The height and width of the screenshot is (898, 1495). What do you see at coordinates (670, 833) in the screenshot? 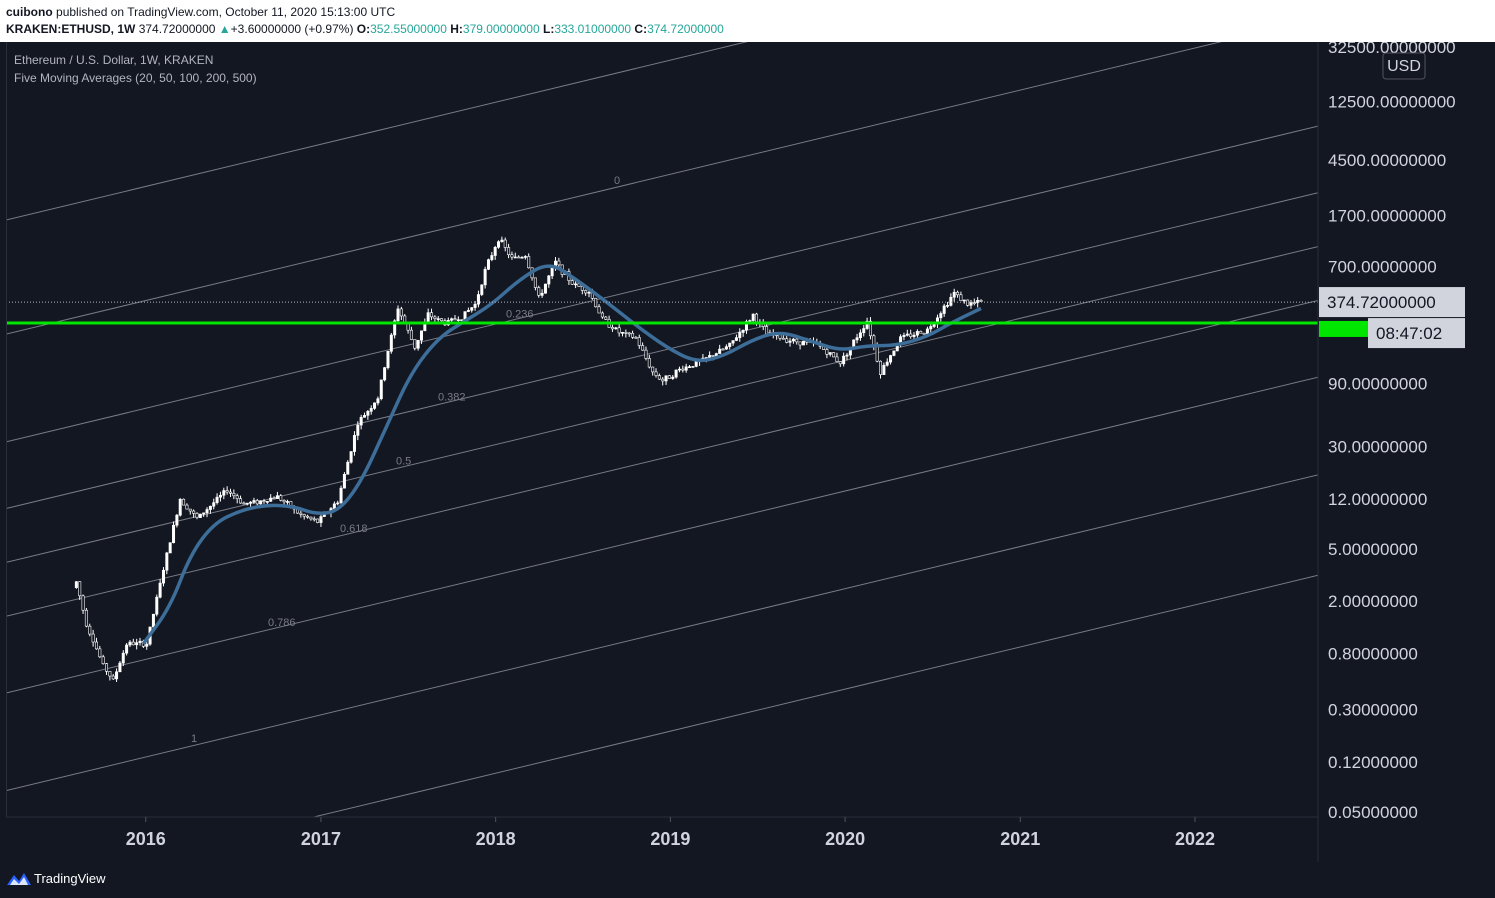
I see `time-axis: 2016 2017 2018 2019 2020 2021 2022` at bounding box center [670, 833].